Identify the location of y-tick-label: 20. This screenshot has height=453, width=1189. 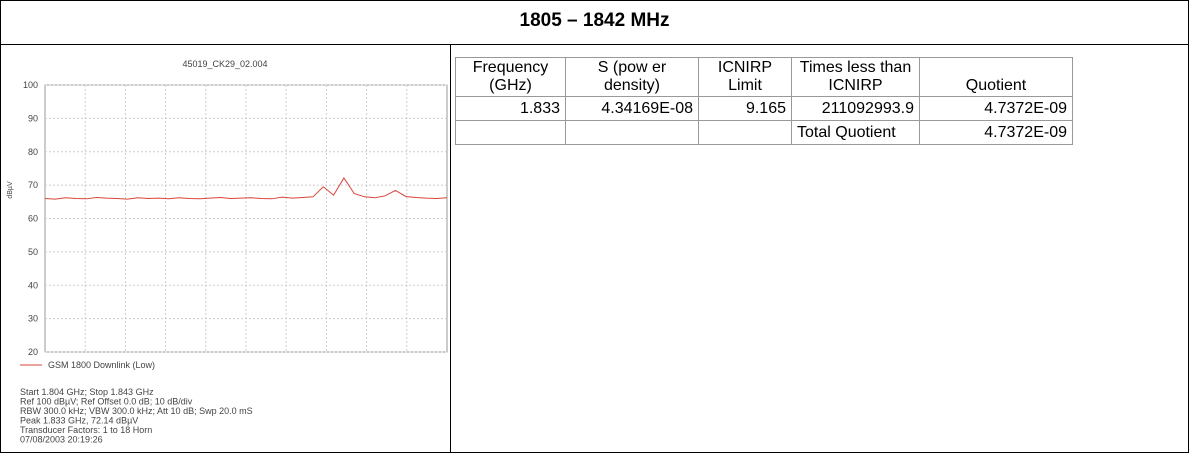
(33, 352).